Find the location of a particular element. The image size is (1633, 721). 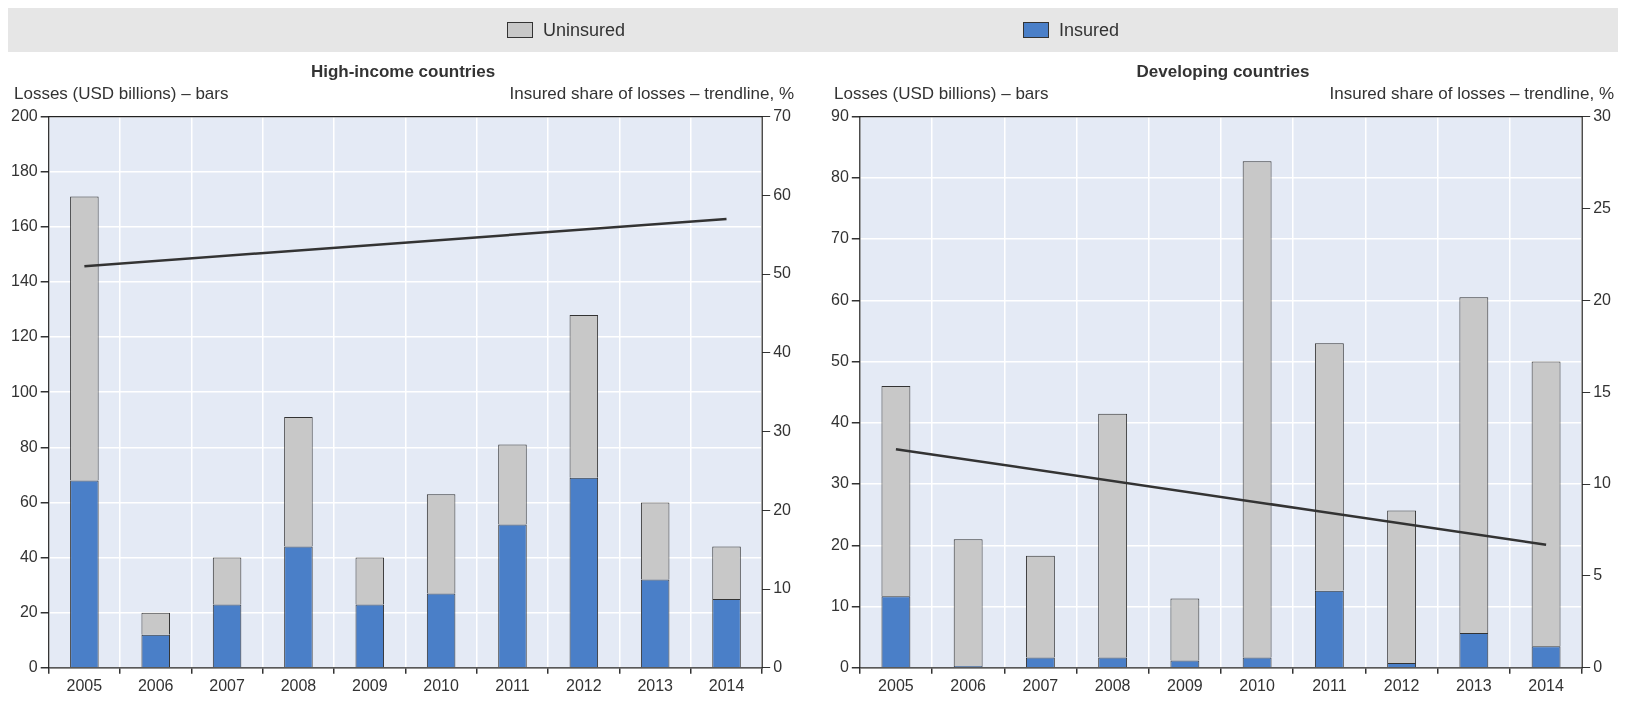

y2-tick-label: 40 is located at coordinates (782, 352).